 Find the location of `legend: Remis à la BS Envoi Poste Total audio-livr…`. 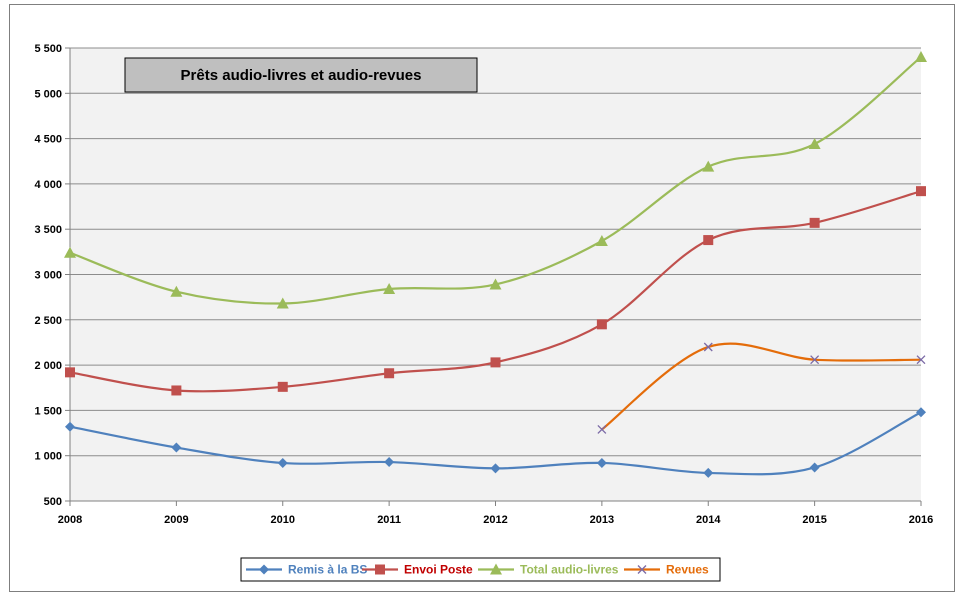

legend: Remis à la BS Envoi Poste Total audio-livr… is located at coordinates (480, 569).